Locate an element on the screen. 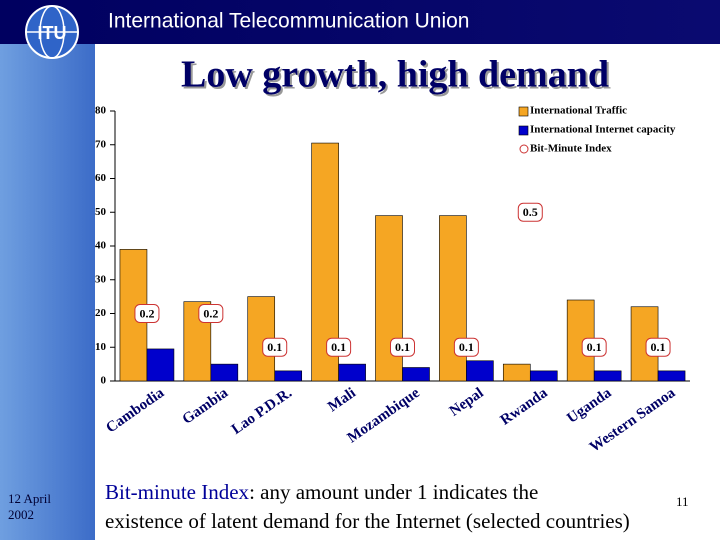  y-tick-label: 50 is located at coordinates (101, 212).